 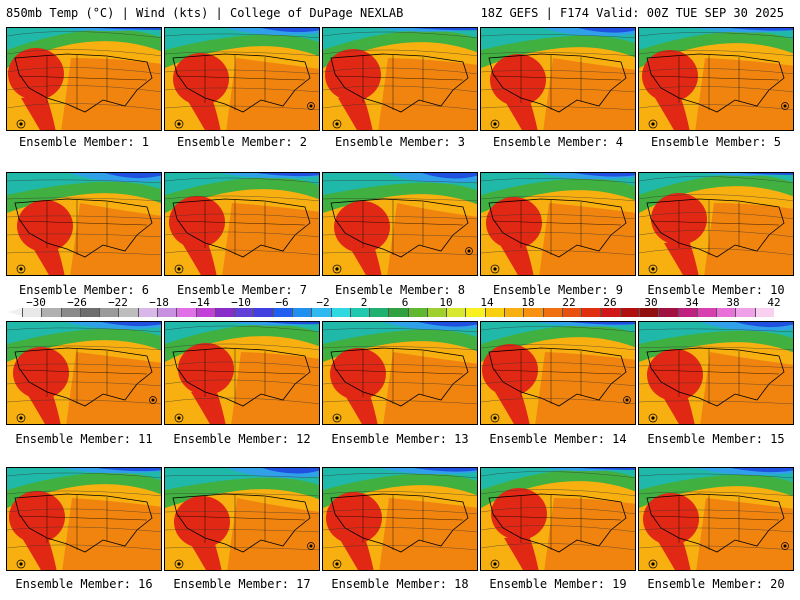 I want to click on colorbar-tick-label: 18, so click(x=528, y=302).